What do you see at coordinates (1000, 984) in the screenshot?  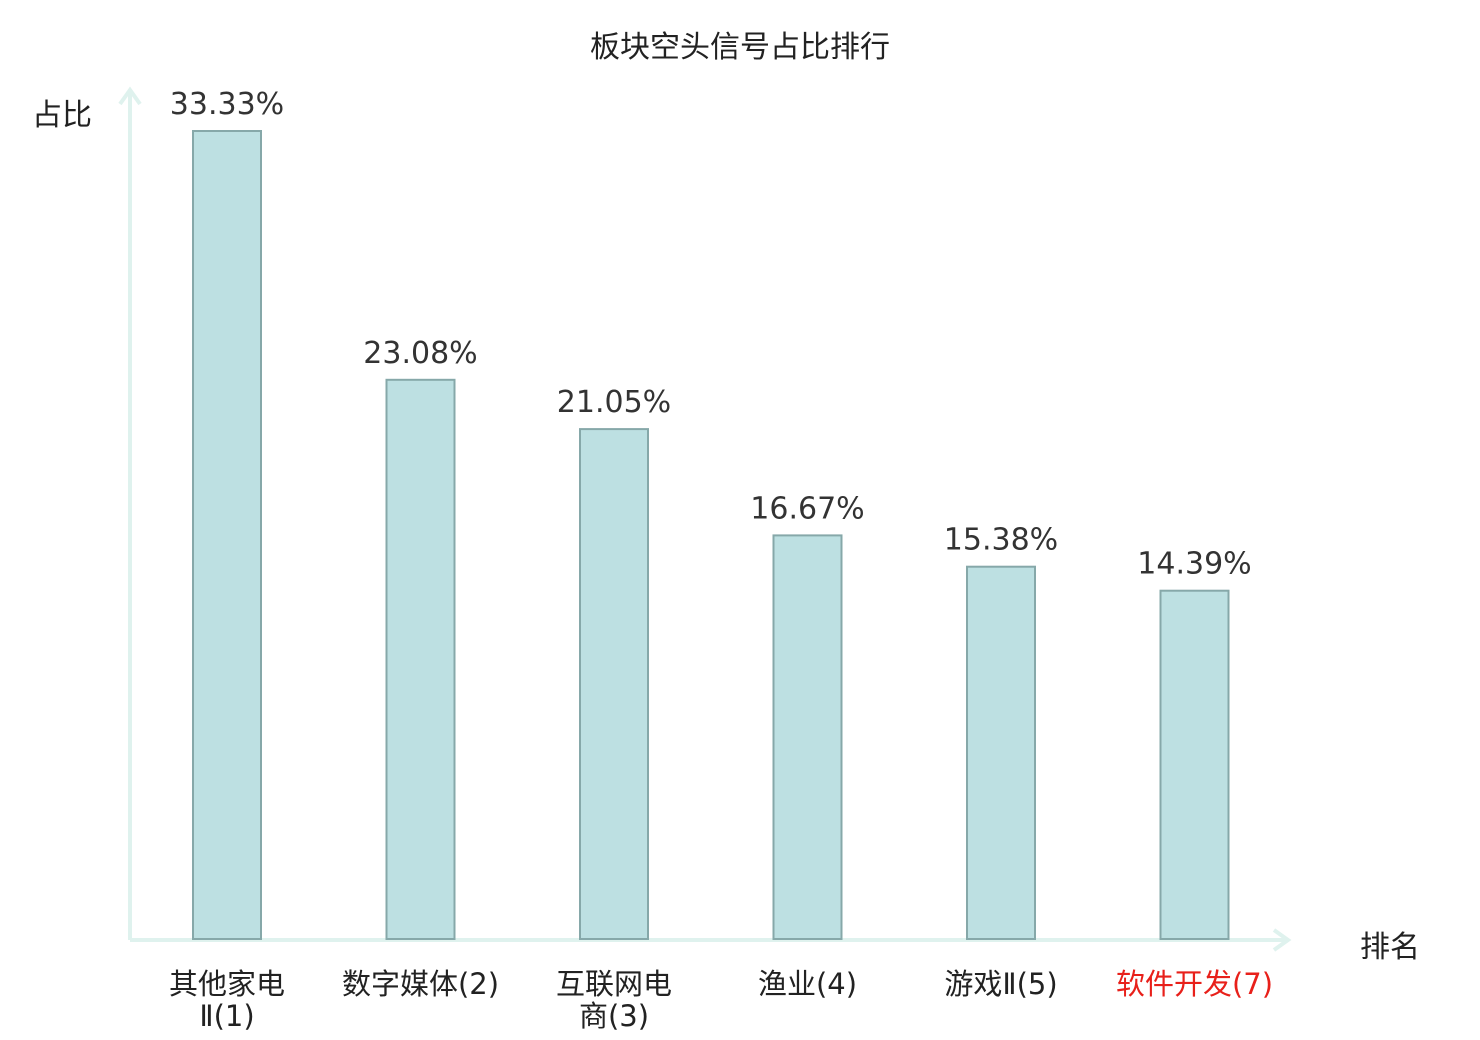 I see `x-tick-label: 游戏Ⅱ(5)` at bounding box center [1000, 984].